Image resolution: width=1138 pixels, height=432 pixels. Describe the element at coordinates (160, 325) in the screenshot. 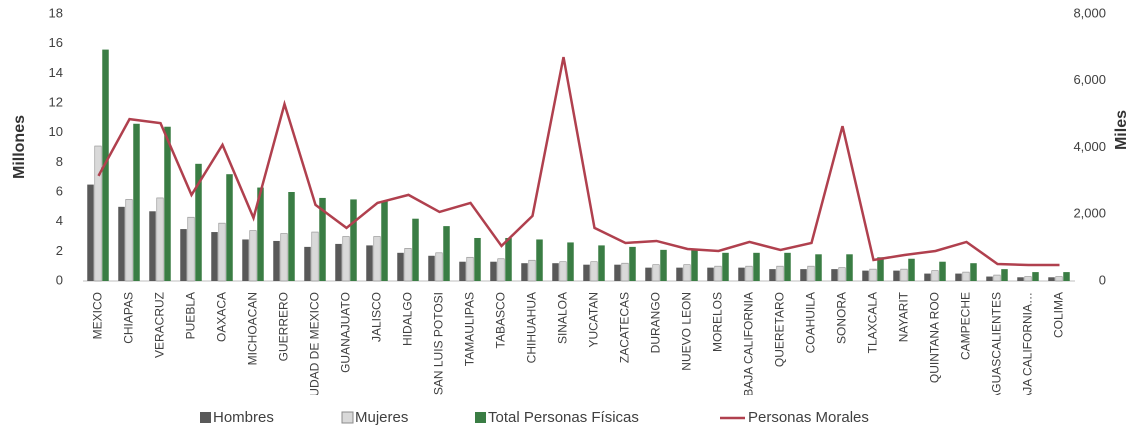

I see `x-tick-label: VERACRUZ` at that location.